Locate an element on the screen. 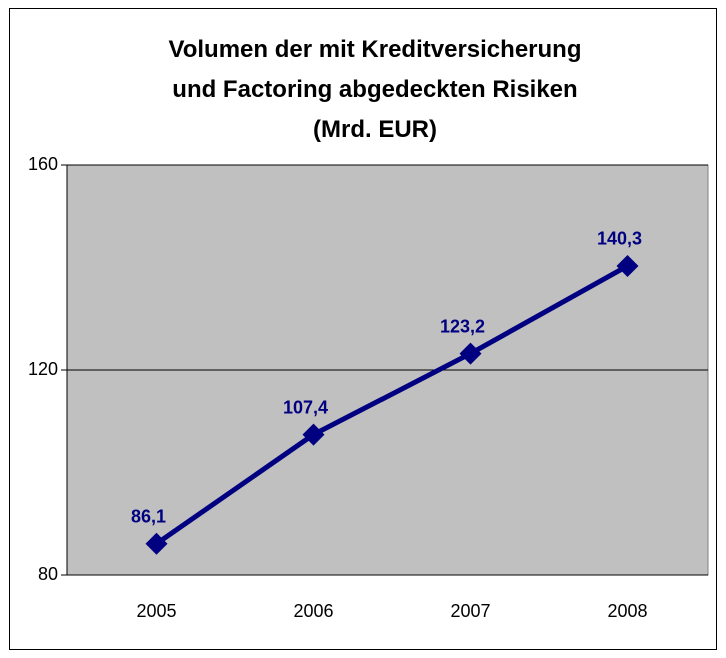 The width and height of the screenshot is (726, 658). data-label: 107,4 is located at coordinates (305, 407).